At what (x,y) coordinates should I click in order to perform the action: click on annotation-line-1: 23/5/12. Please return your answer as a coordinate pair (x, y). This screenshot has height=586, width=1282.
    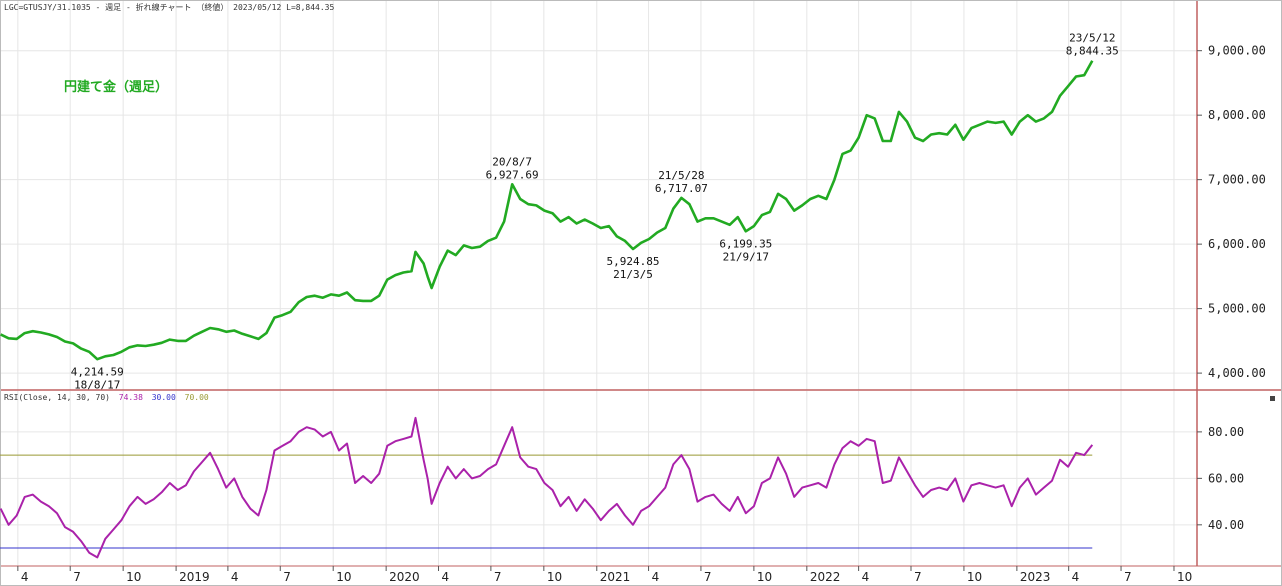
    Looking at the image, I should click on (1092, 38).